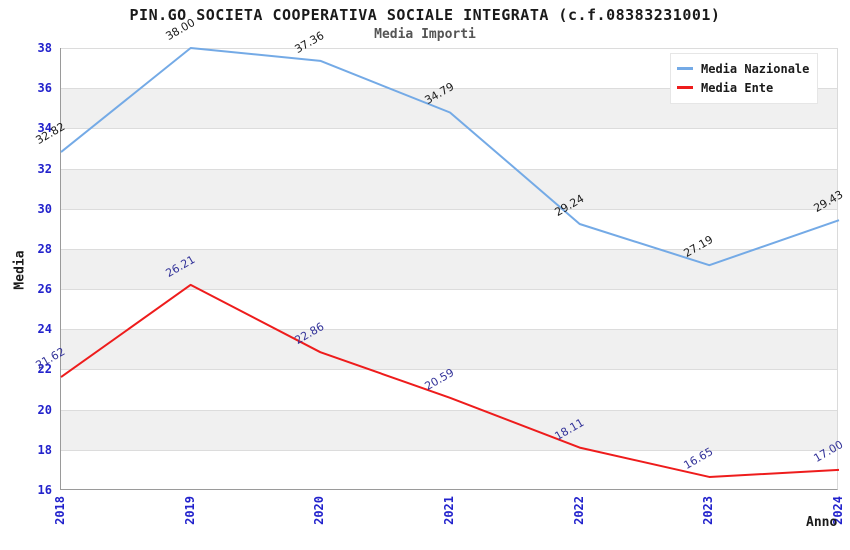  What do you see at coordinates (685, 68) in the screenshot?
I see `media-nazionale-line-marker-icon` at bounding box center [685, 68].